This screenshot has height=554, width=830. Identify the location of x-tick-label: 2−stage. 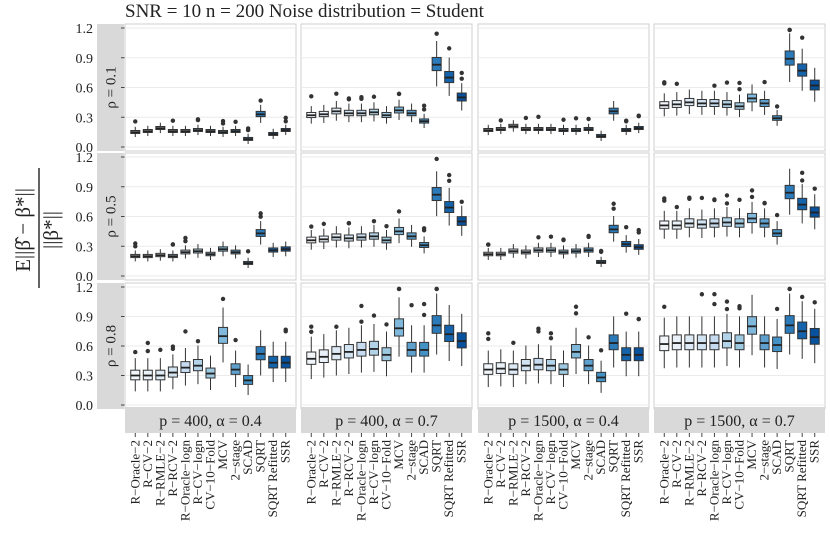
(588, 460).